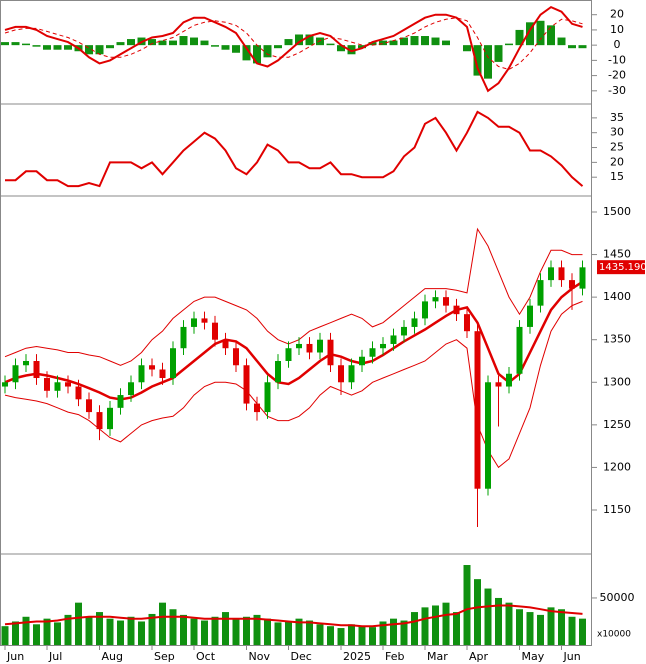 Image resolution: width=646 pixels, height=664 pixels. What do you see at coordinates (617, 296) in the screenshot?
I see `y-tick-label: 1400` at bounding box center [617, 296].